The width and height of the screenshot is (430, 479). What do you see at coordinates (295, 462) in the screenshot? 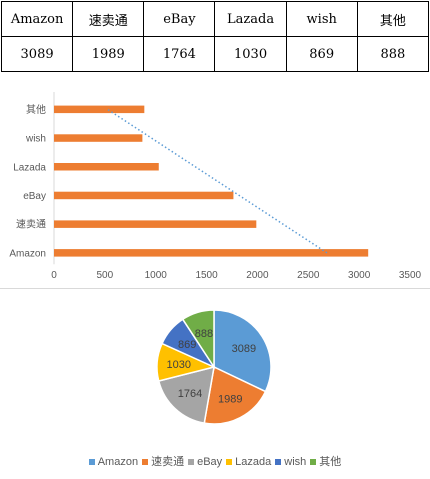
I see `legend-label: wish` at bounding box center [295, 462].